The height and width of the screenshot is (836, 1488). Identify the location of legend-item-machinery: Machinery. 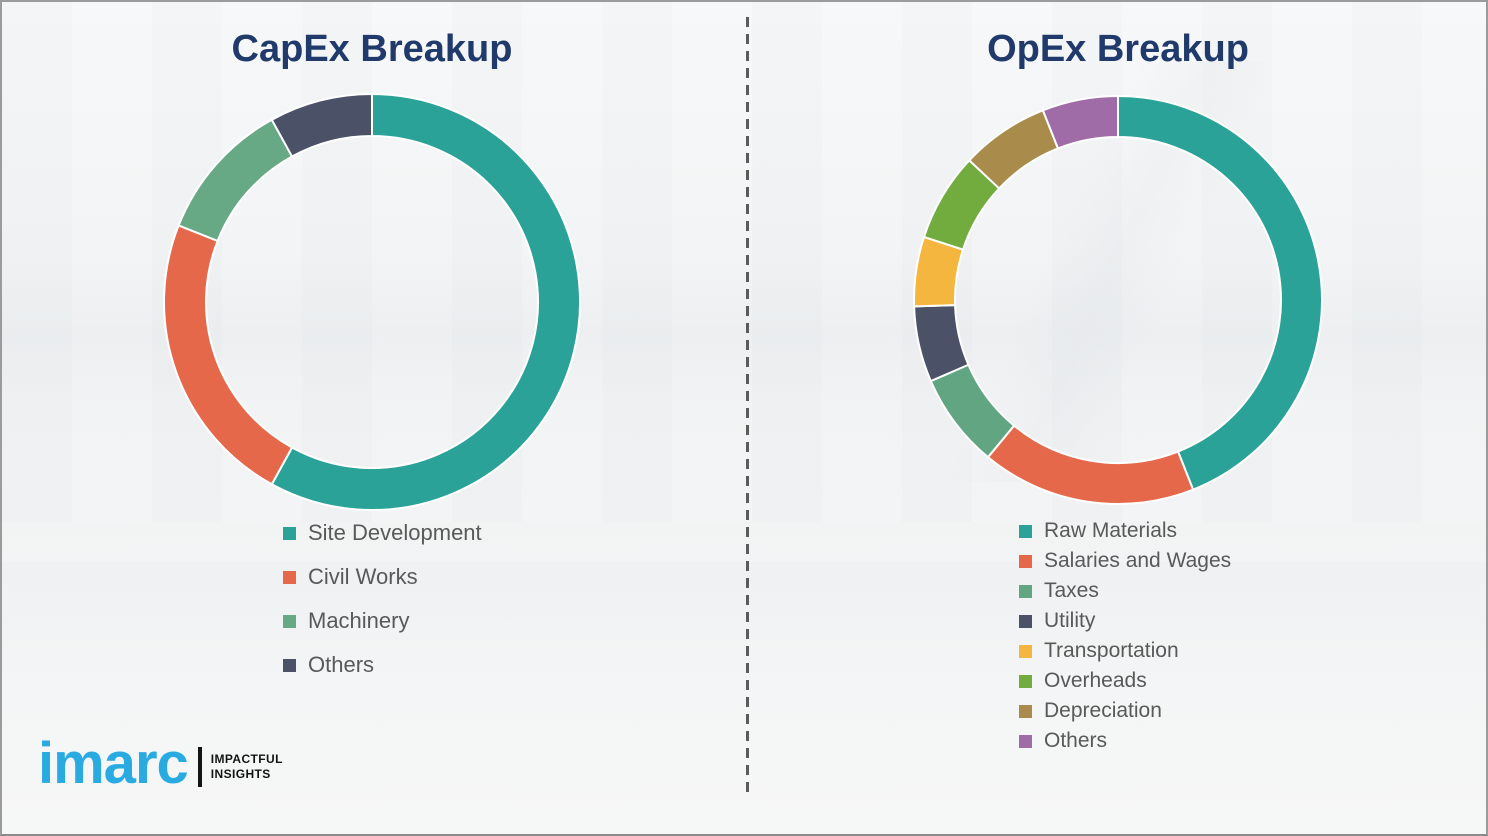
(382, 621).